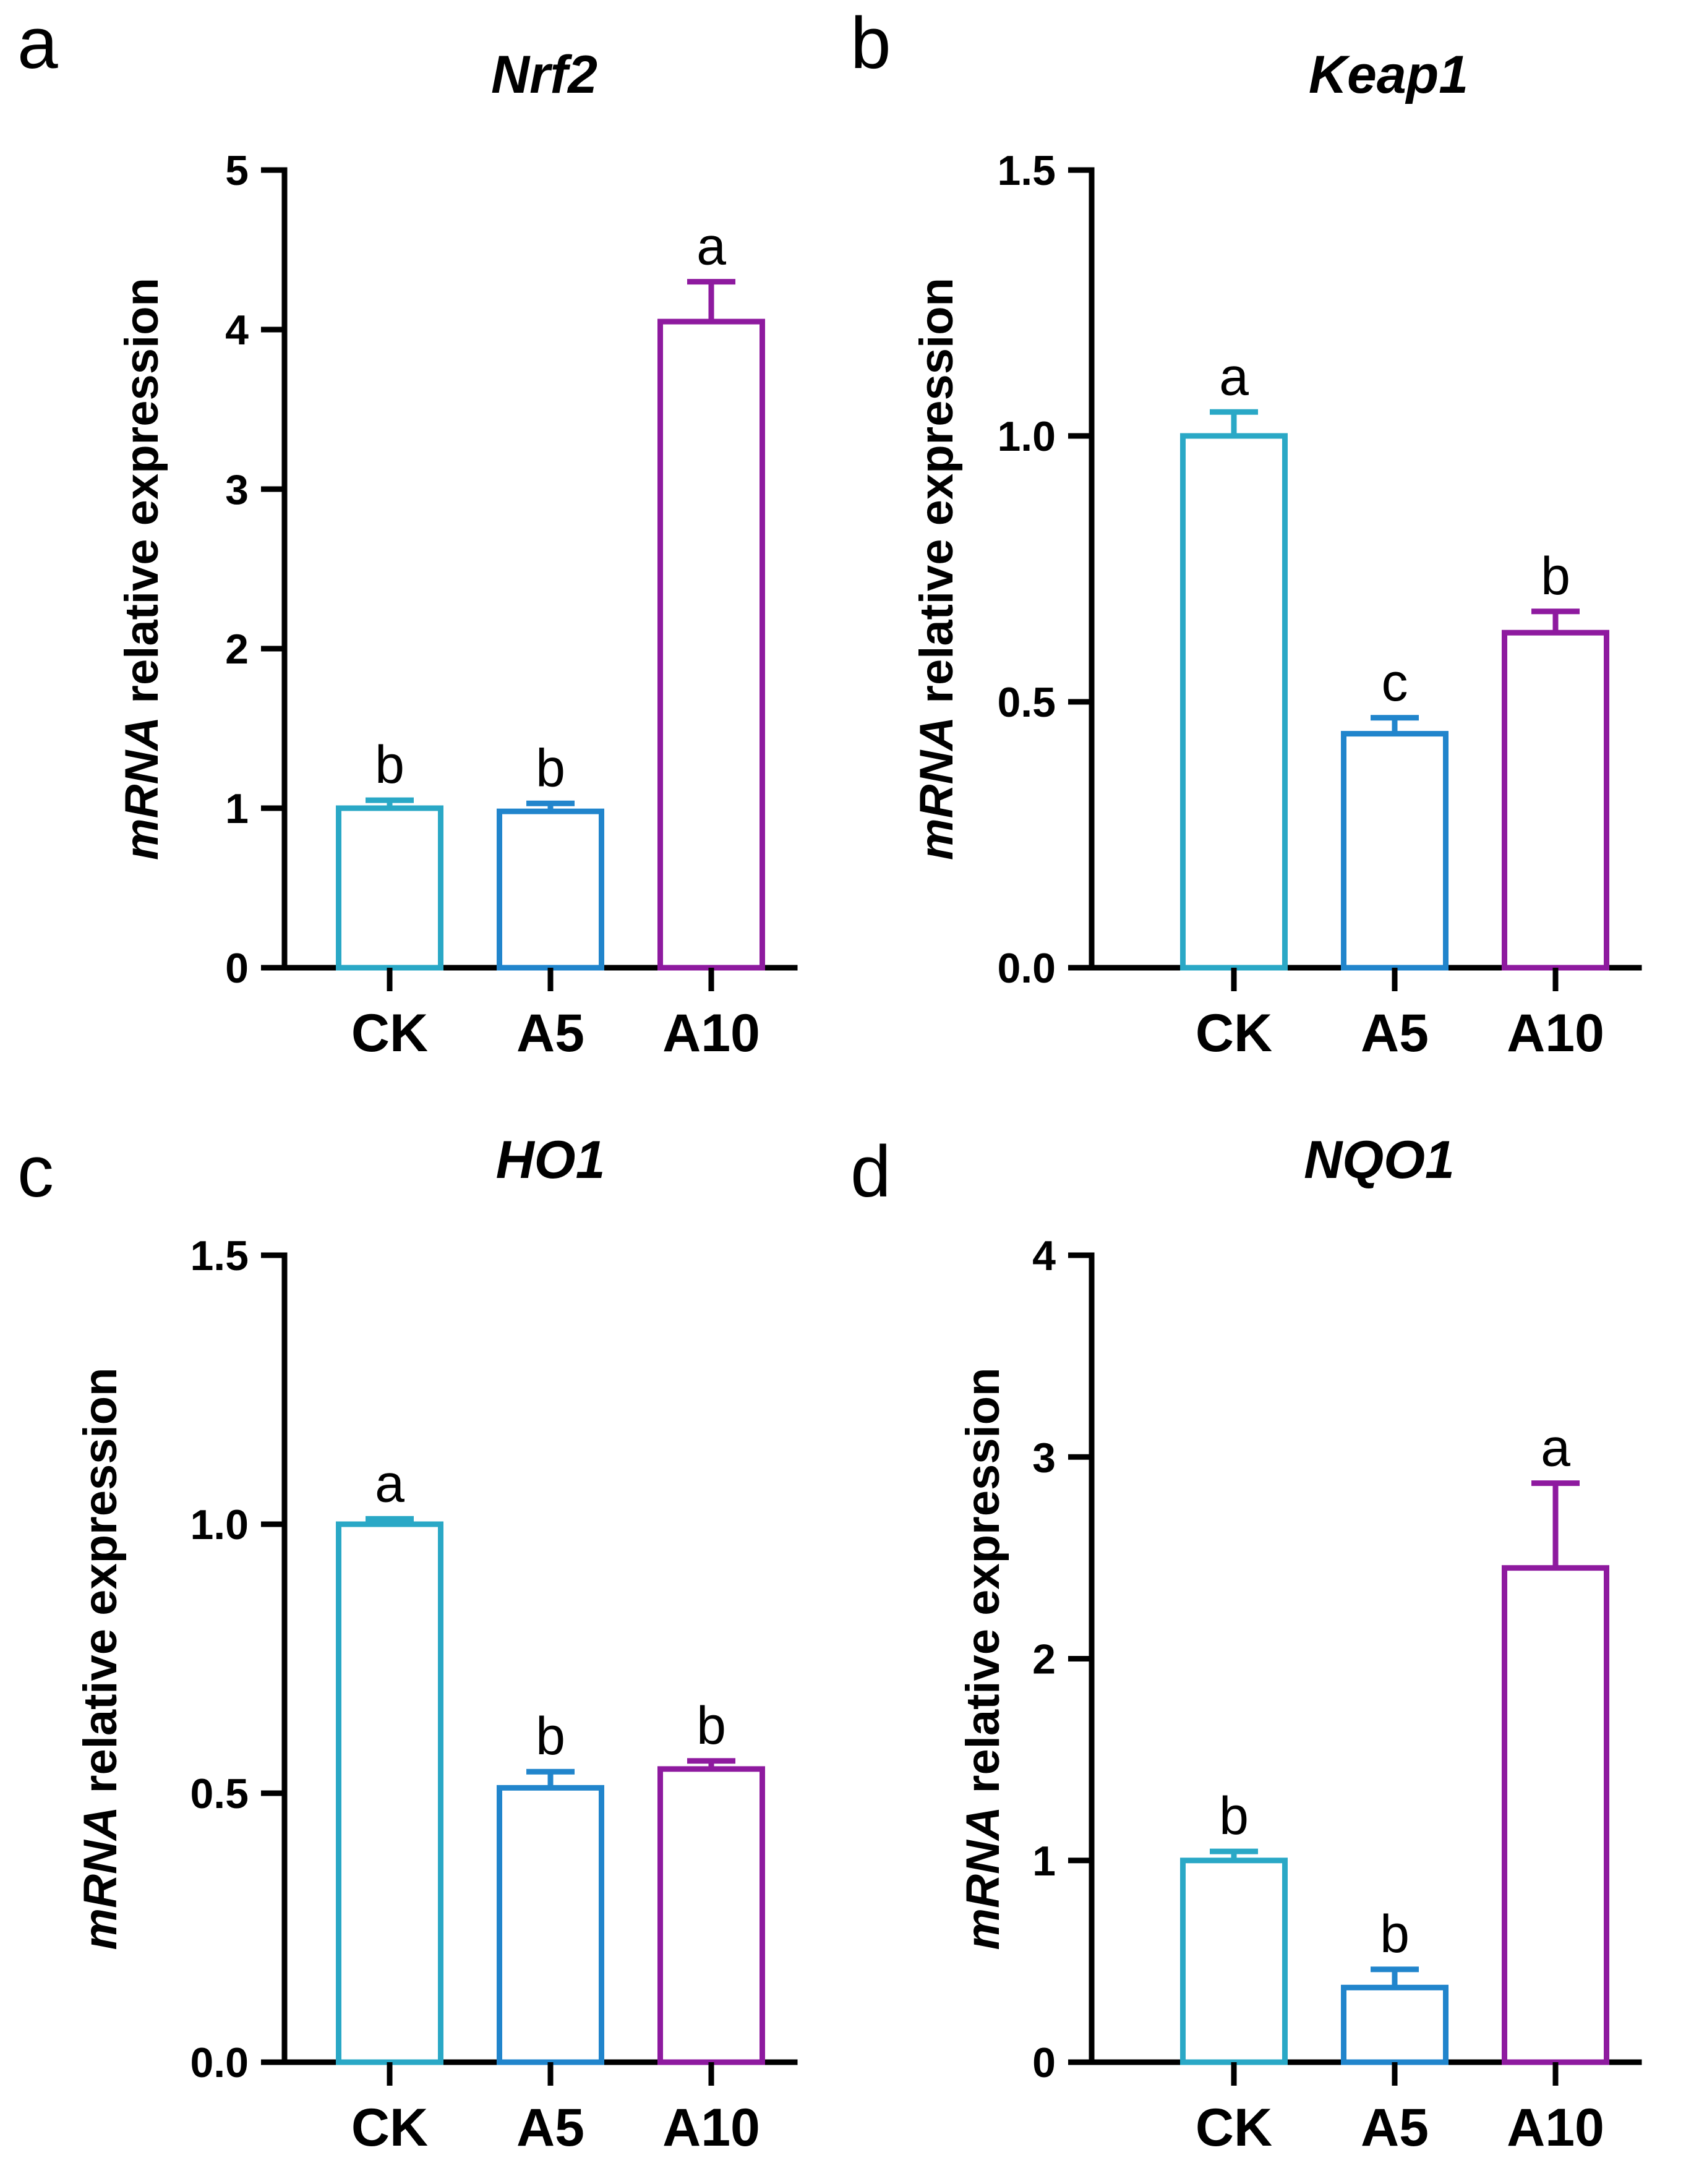 This screenshot has width=1699, height=2184. What do you see at coordinates (870, 43) in the screenshot?
I see `panel-letter: b` at bounding box center [870, 43].